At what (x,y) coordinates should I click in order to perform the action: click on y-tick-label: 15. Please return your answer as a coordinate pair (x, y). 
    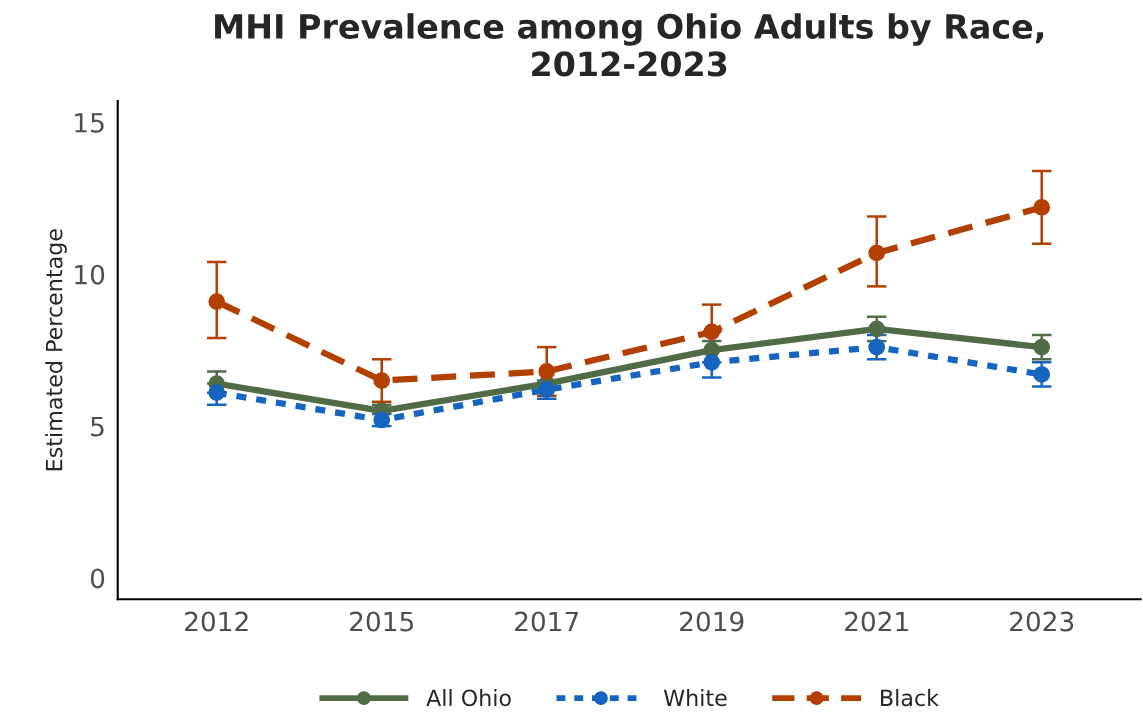
    Looking at the image, I should click on (89, 123).